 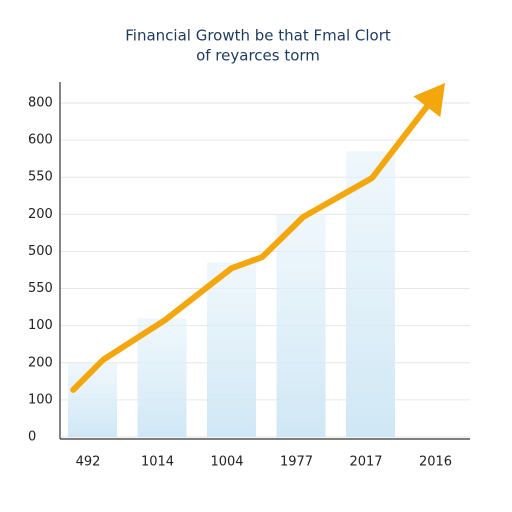 I want to click on y-tick-label: 600, so click(x=40, y=140).